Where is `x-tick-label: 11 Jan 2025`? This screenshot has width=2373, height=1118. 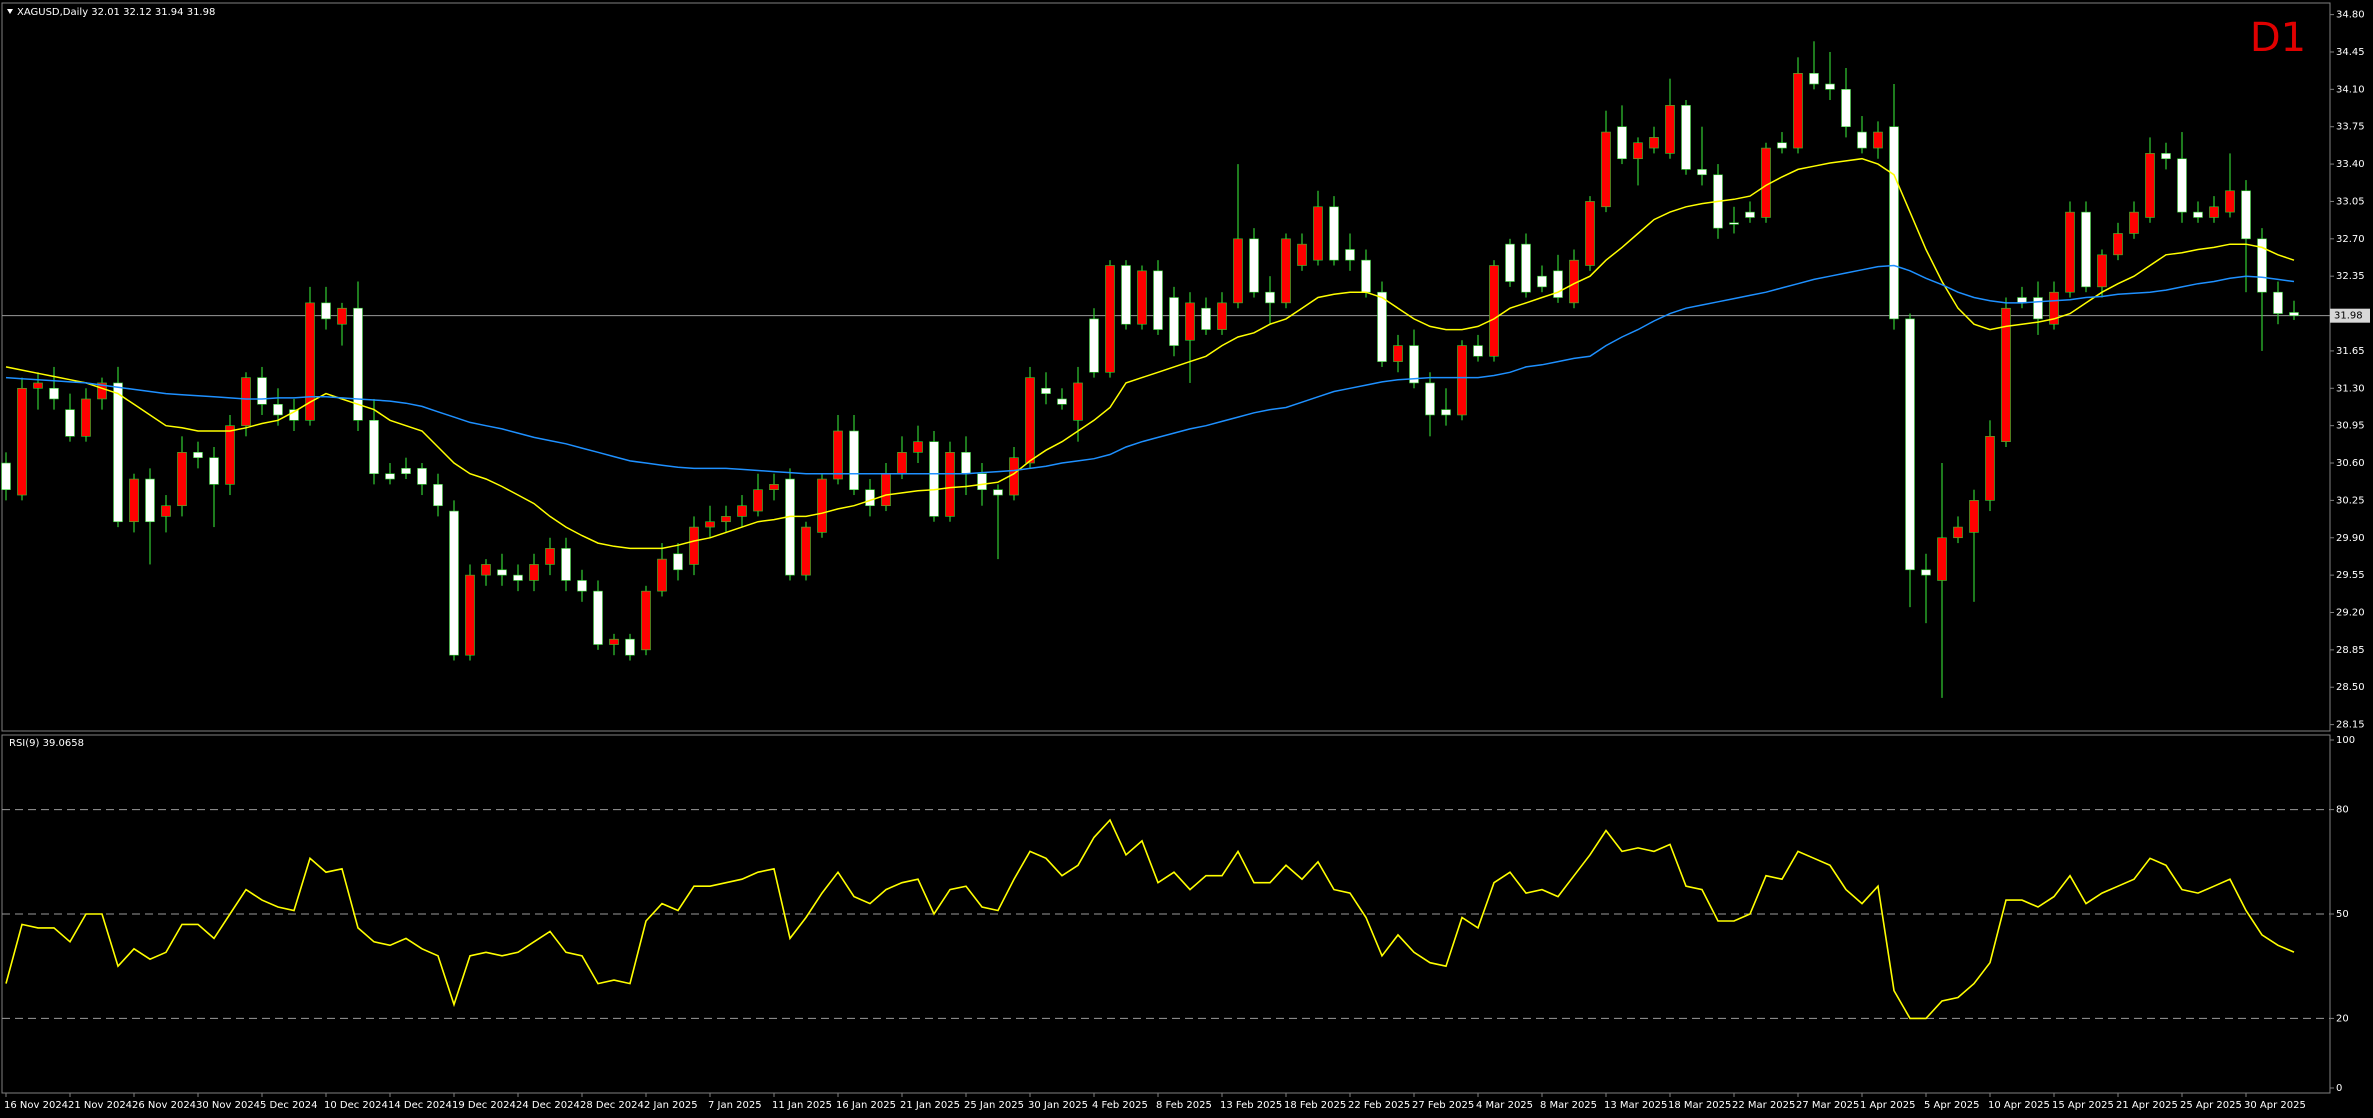
x-tick-label: 11 Jan 2025 is located at coordinates (802, 1105).